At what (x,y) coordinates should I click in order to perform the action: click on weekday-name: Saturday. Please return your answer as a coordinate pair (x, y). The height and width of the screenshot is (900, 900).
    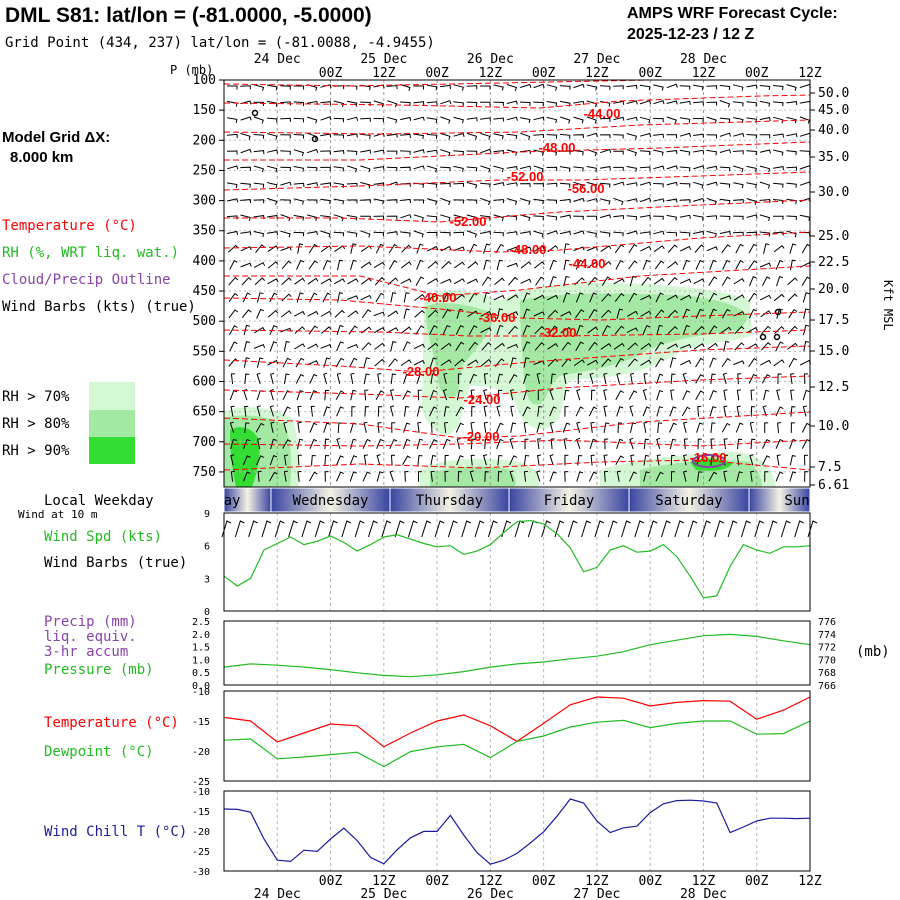
    Looking at the image, I should click on (688, 501).